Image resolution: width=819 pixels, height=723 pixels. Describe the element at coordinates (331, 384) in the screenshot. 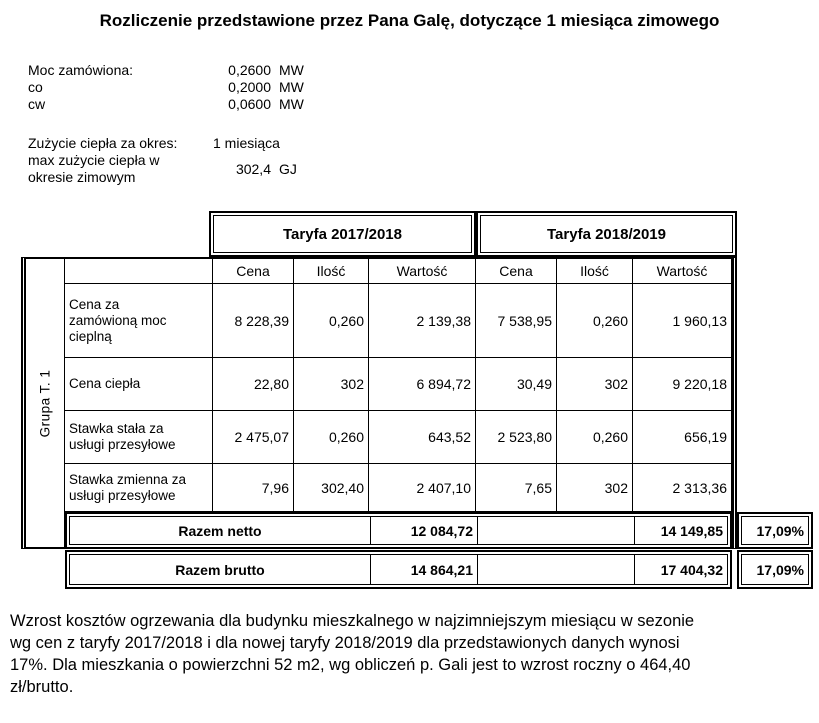

I see `cell-r2-t1-ilosc: 302` at that location.